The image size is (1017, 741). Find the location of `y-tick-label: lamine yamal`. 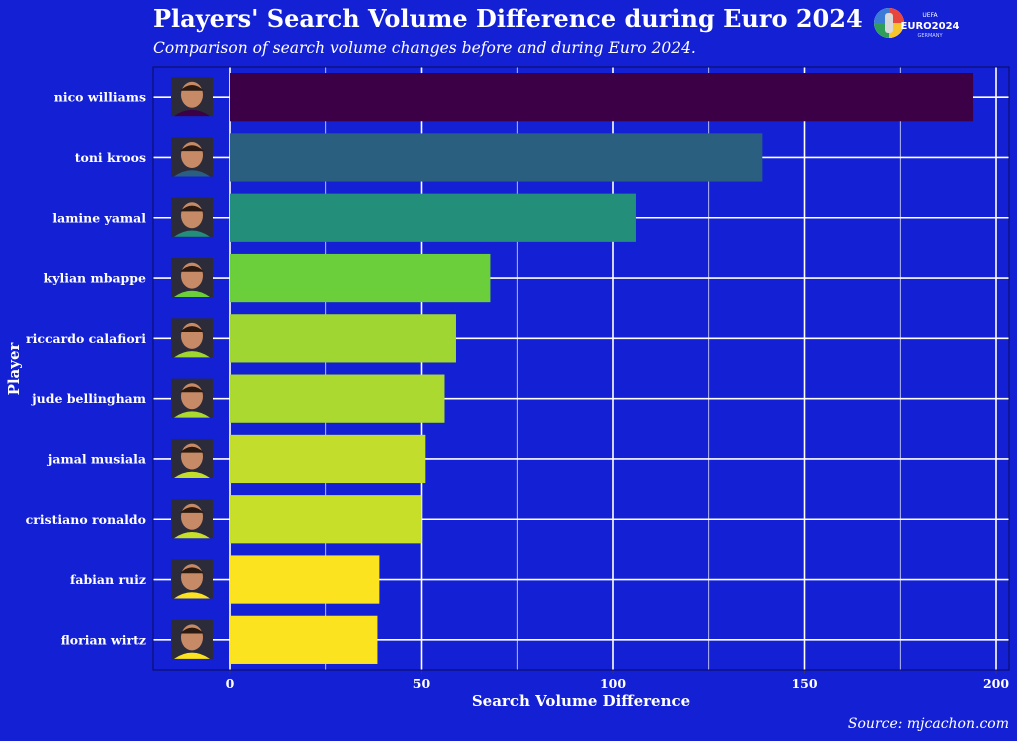

y-tick-label: lamine yamal is located at coordinates (99, 217).